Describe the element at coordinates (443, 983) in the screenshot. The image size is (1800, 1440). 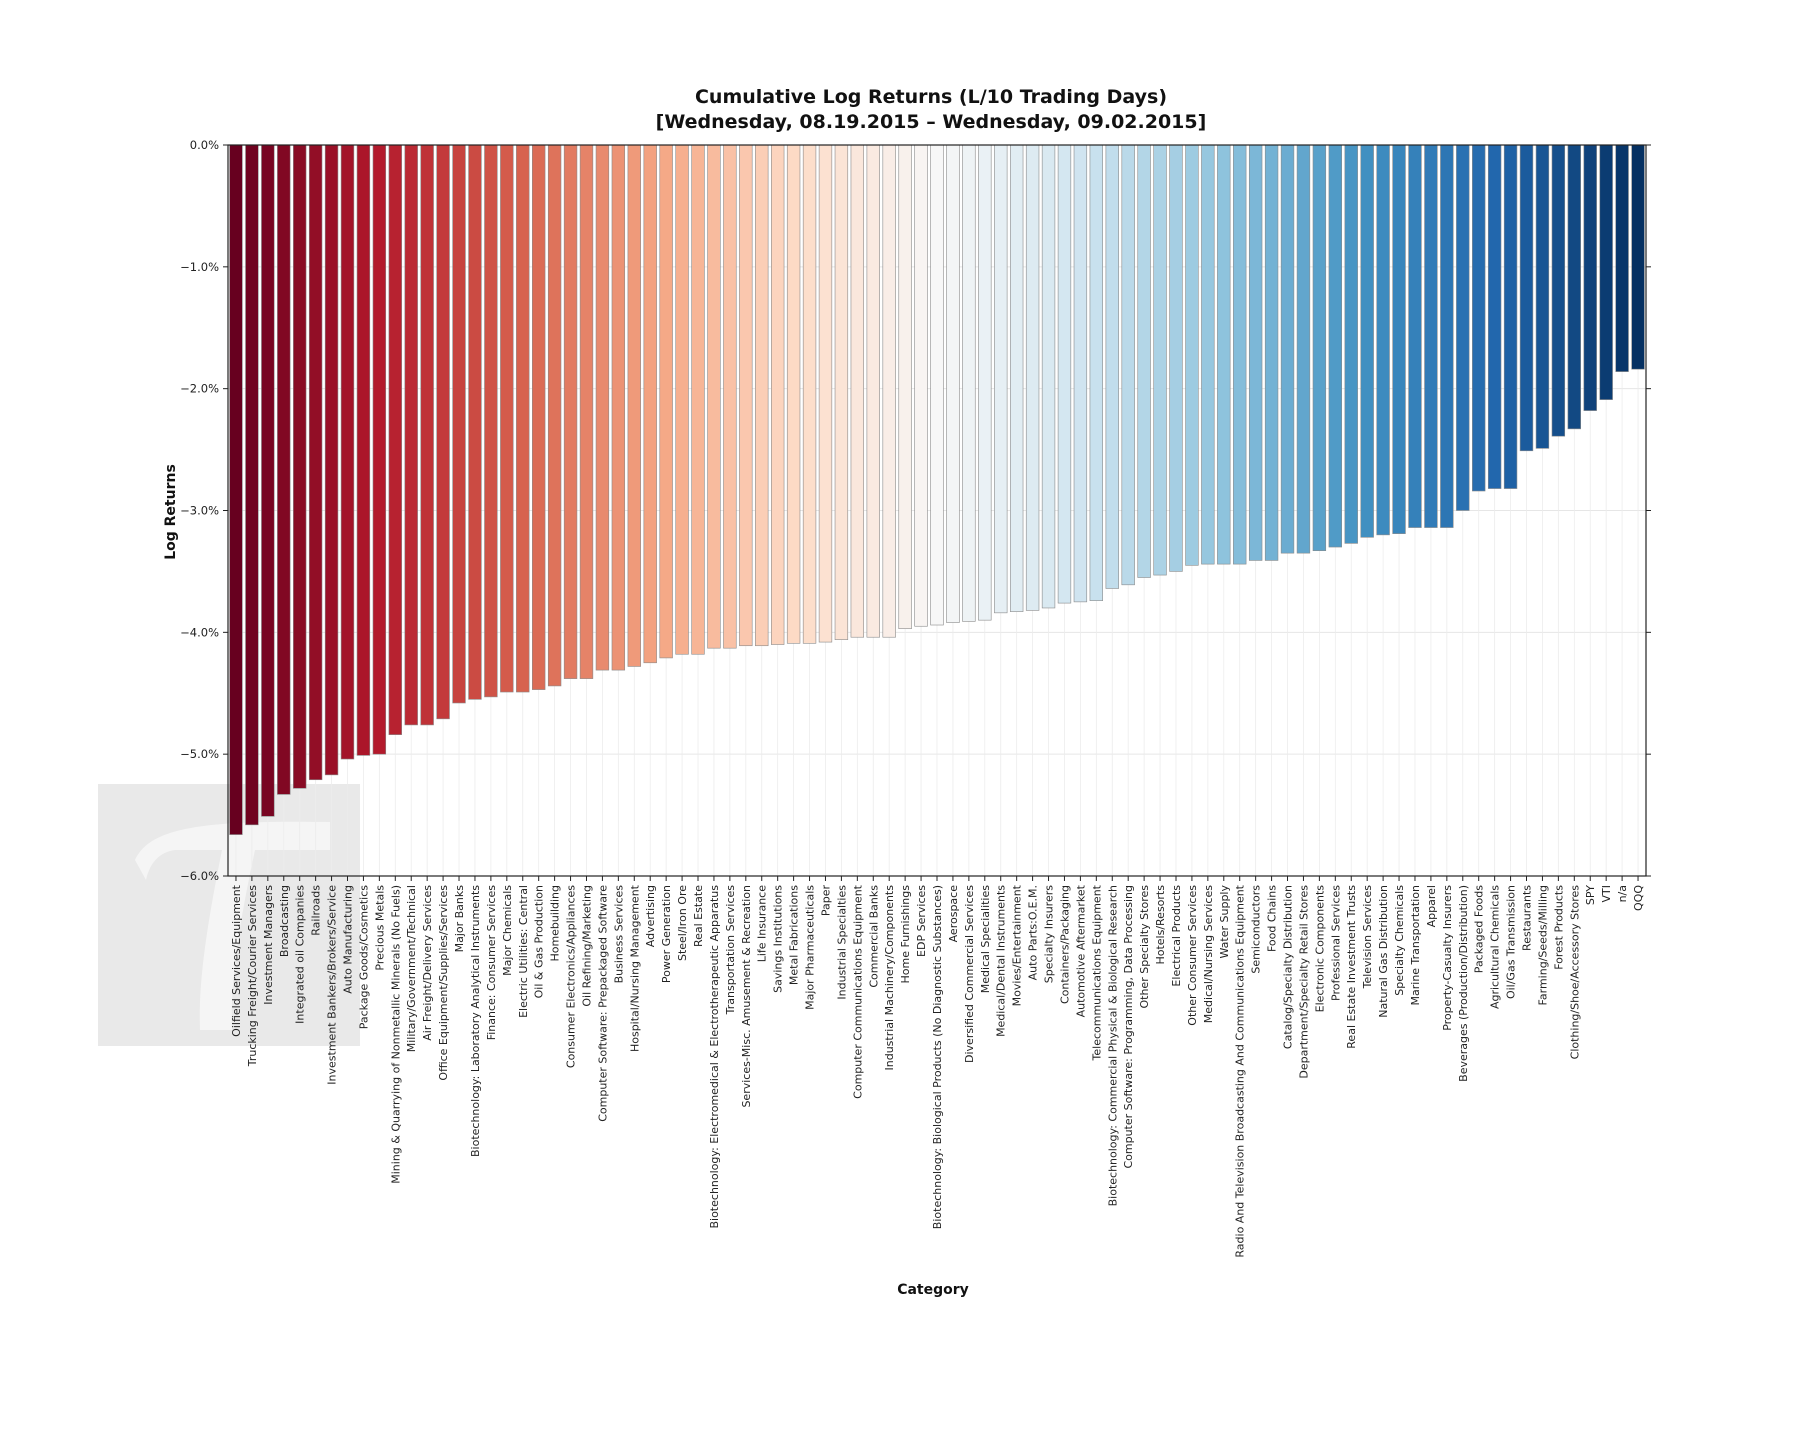
I see `category-label: Office Equipment/Supplies/Services` at that location.